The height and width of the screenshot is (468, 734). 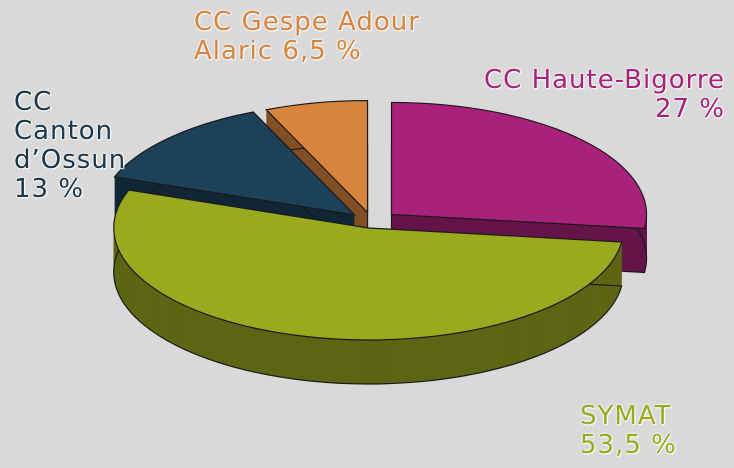 I want to click on slice-label: CC Gespe Adour Alaric 6,5 %, so click(x=311, y=37).